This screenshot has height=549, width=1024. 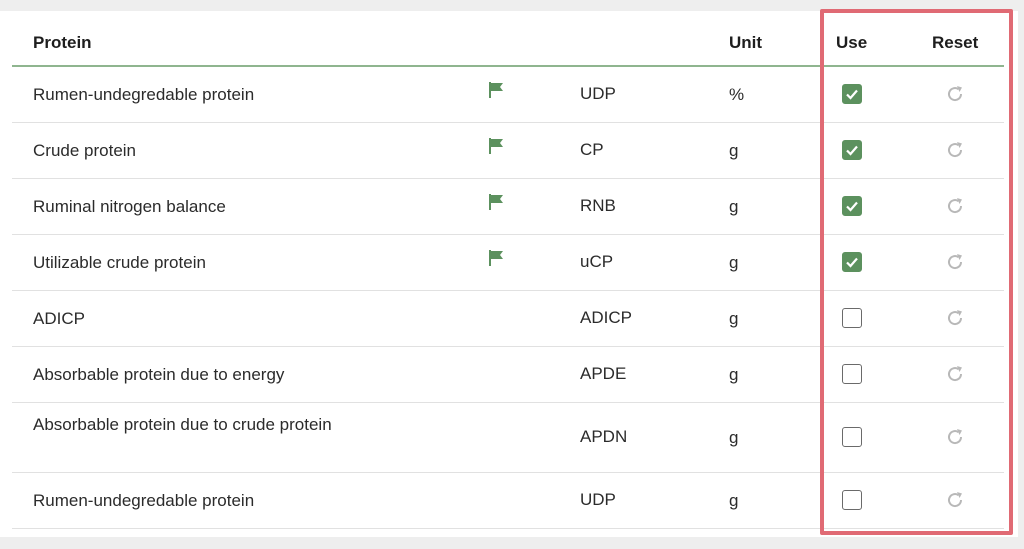 I want to click on table-row: Rumen-undegredable protein UDP%, so click(x=508, y=95).